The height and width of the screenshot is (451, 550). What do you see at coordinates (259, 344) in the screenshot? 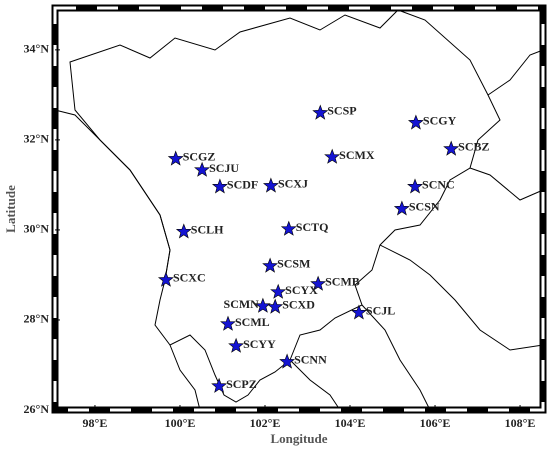
I see `station-label: SCYY` at bounding box center [259, 344].